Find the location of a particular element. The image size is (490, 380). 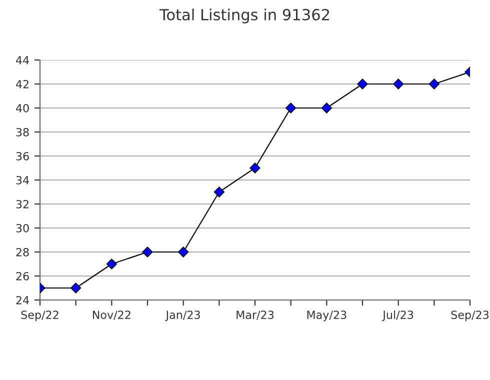

x-tick-label: May/23 is located at coordinates (326, 316).